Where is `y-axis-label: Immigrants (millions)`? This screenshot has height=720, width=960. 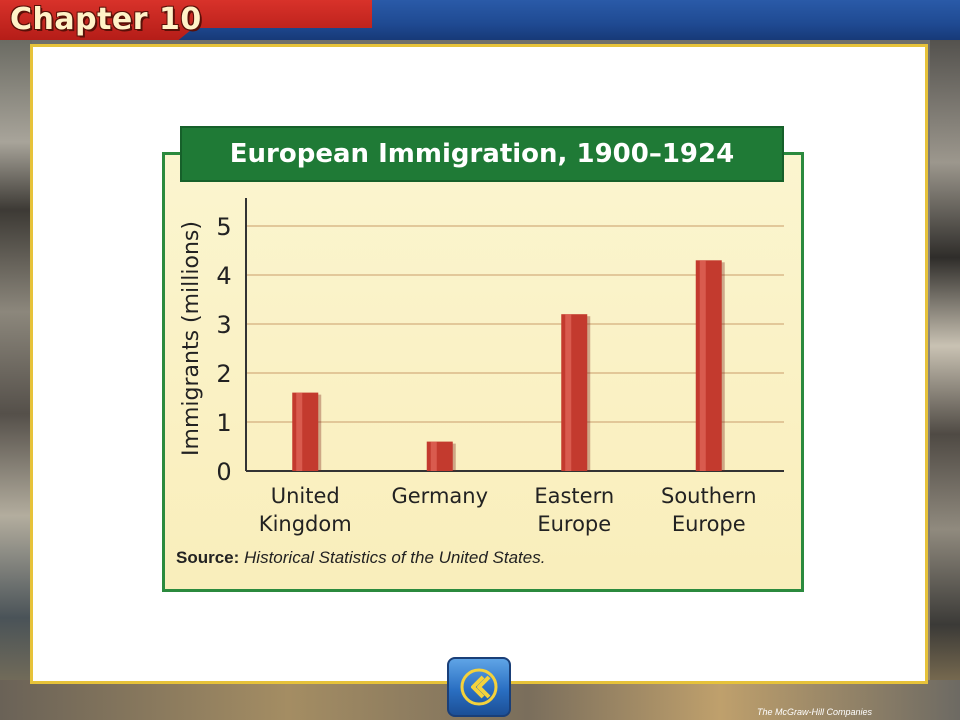
y-axis-label: Immigrants (millions) is located at coordinates (191, 338).